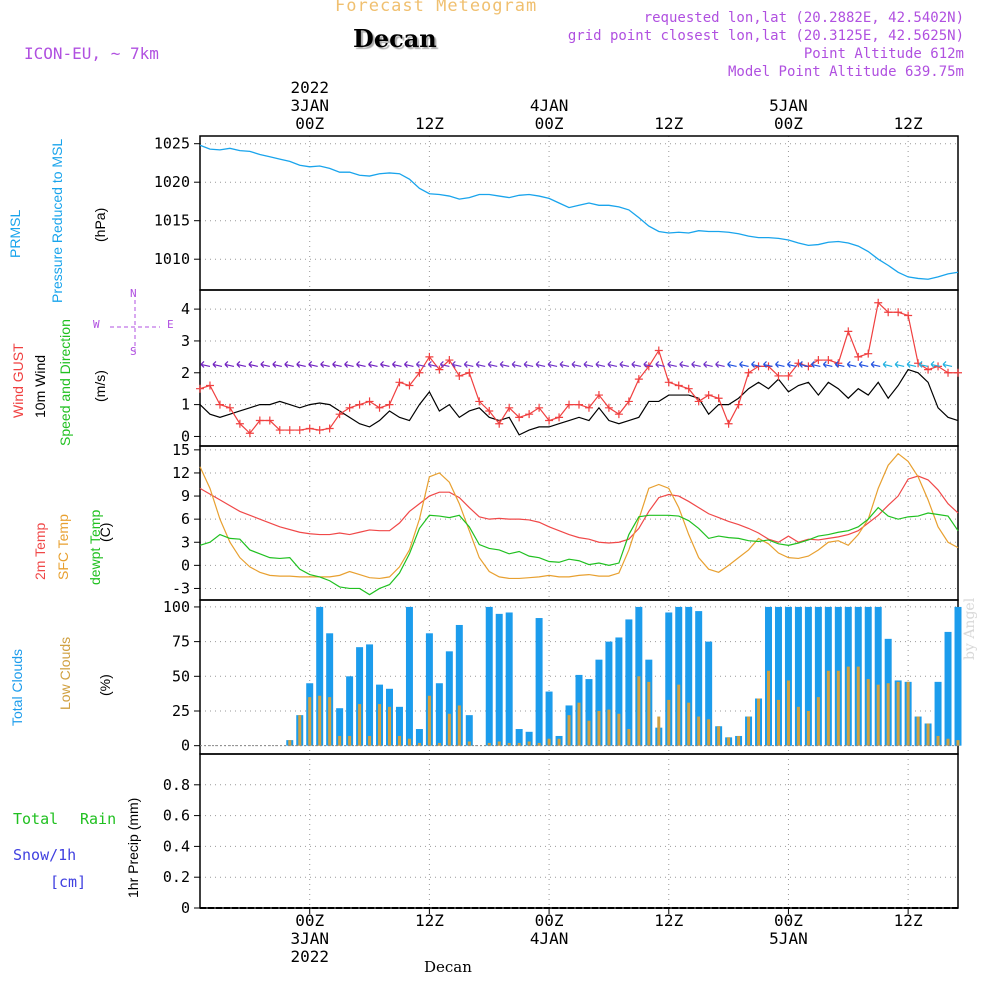 The width and height of the screenshot is (1000, 1000). What do you see at coordinates (172, 259) in the screenshot?
I see `ytick-label: 1010` at bounding box center [172, 259].